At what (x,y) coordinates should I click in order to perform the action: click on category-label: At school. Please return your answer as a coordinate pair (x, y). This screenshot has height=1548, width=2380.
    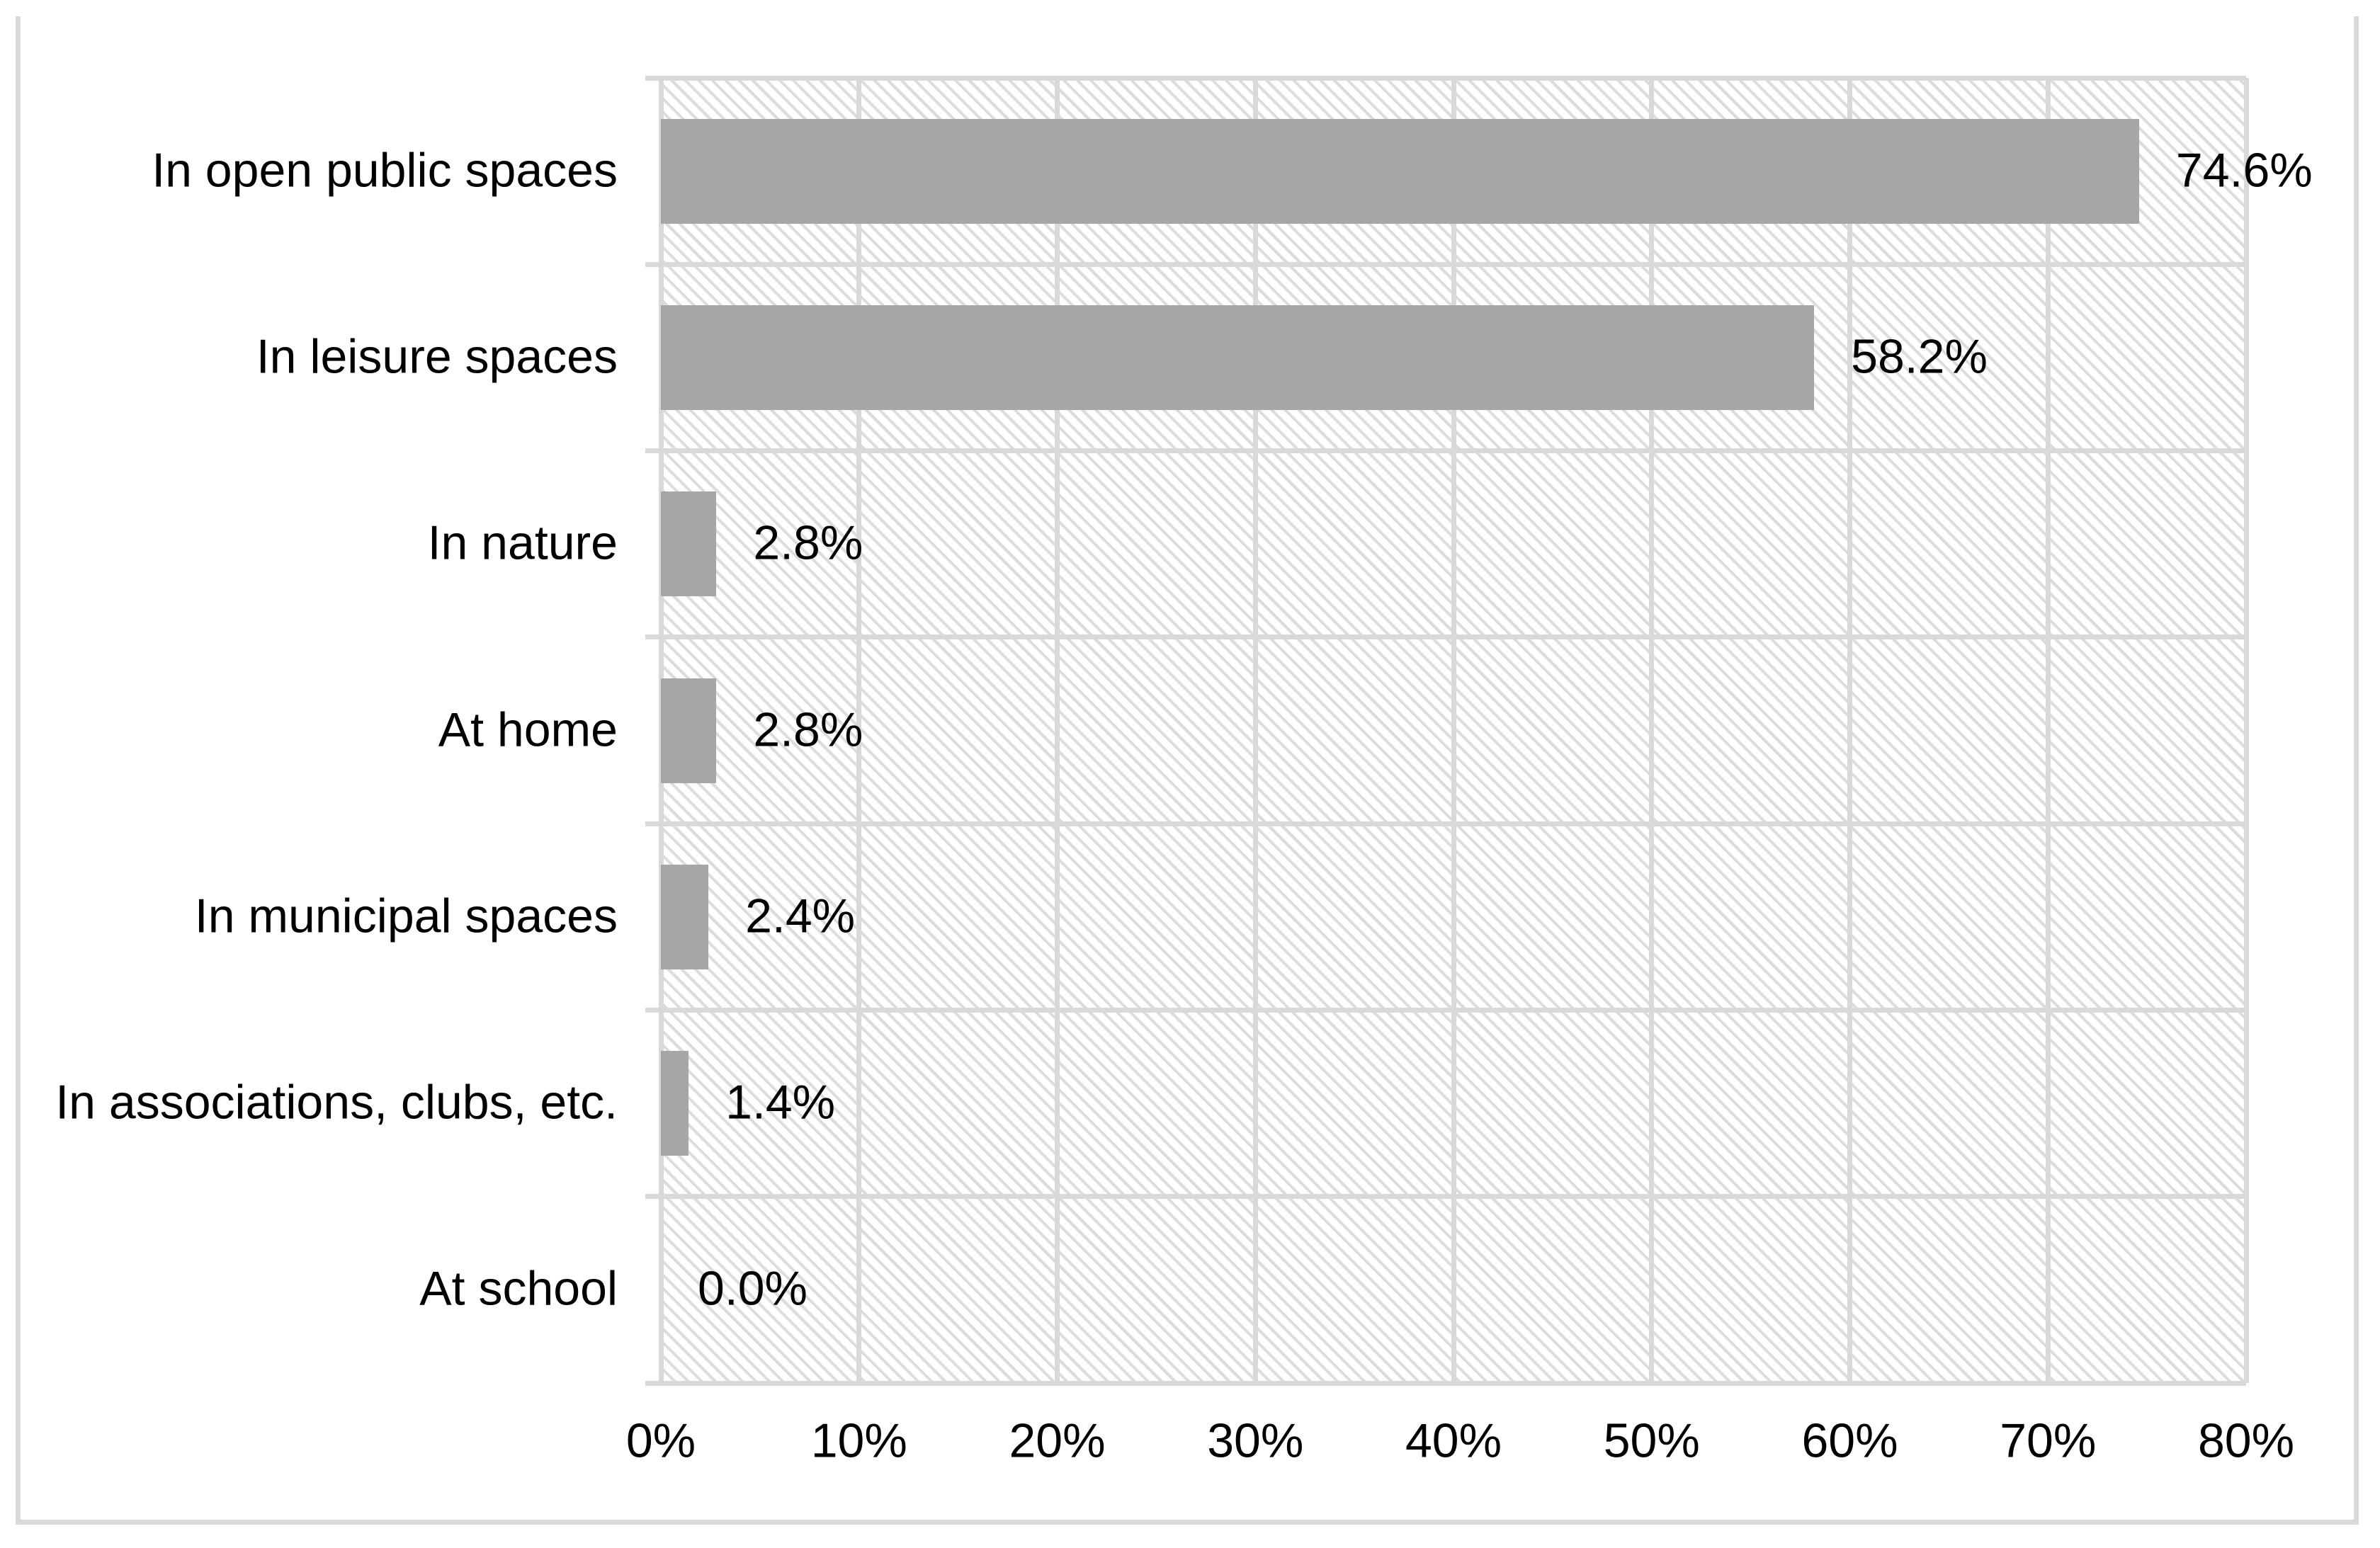
    Looking at the image, I should click on (518, 1288).